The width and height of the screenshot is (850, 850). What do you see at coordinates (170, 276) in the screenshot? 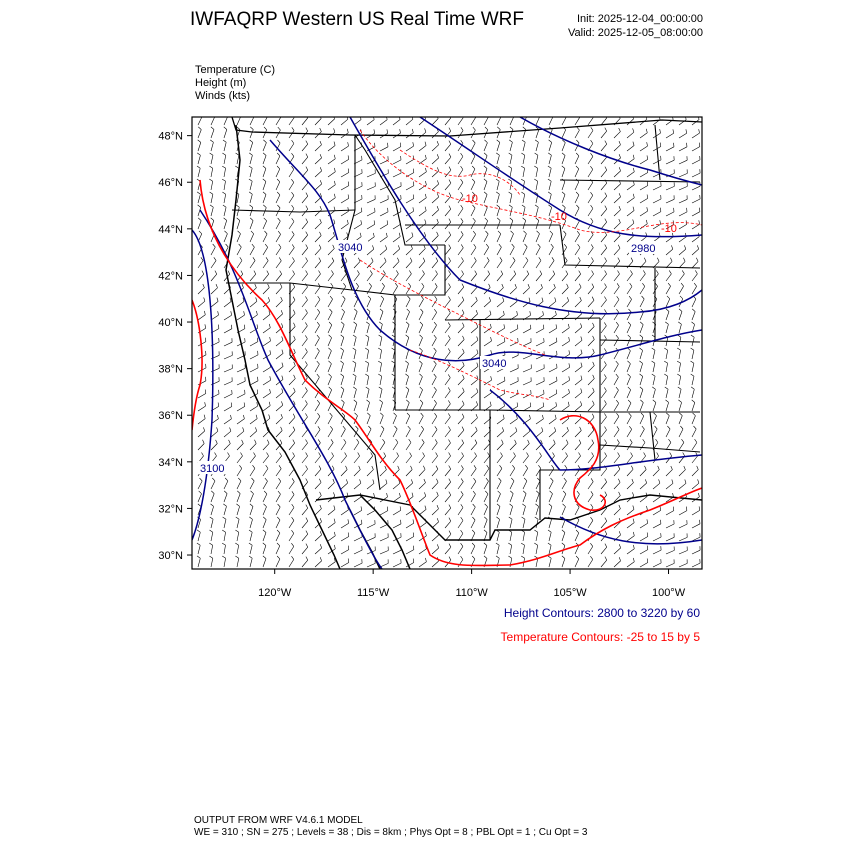
I see `lat-tick-label: 42°N` at bounding box center [170, 276].